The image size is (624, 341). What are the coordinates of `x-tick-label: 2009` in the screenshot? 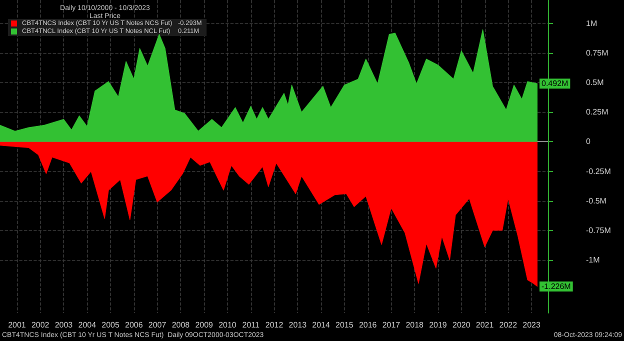 It's located at (204, 325).